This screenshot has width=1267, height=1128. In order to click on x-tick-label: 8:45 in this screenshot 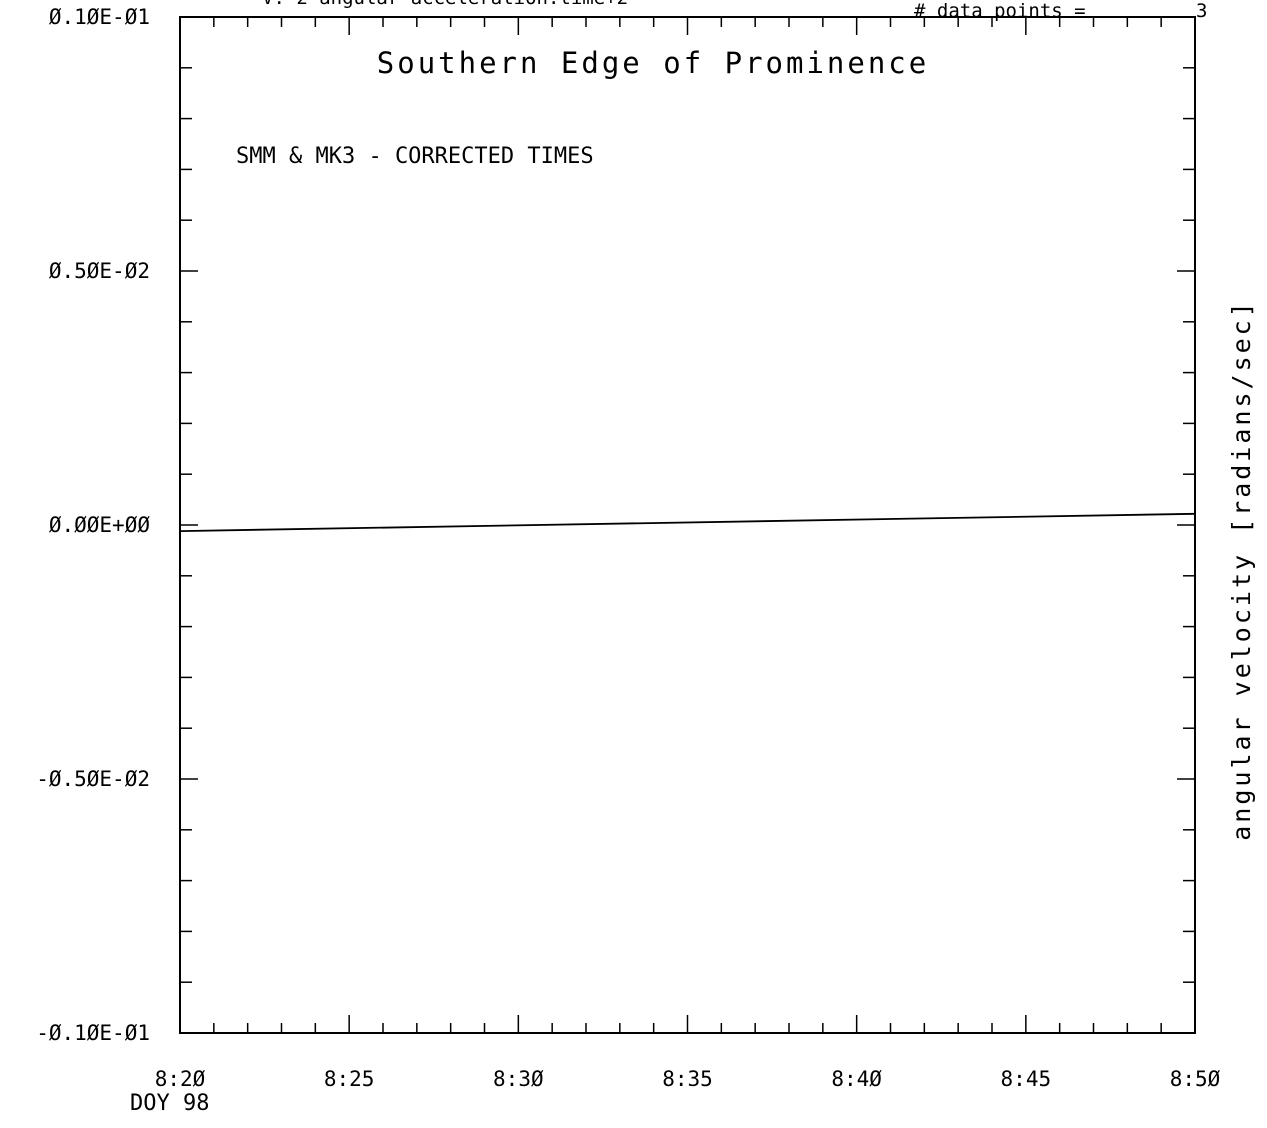, I will do `click(1026, 1079)`.